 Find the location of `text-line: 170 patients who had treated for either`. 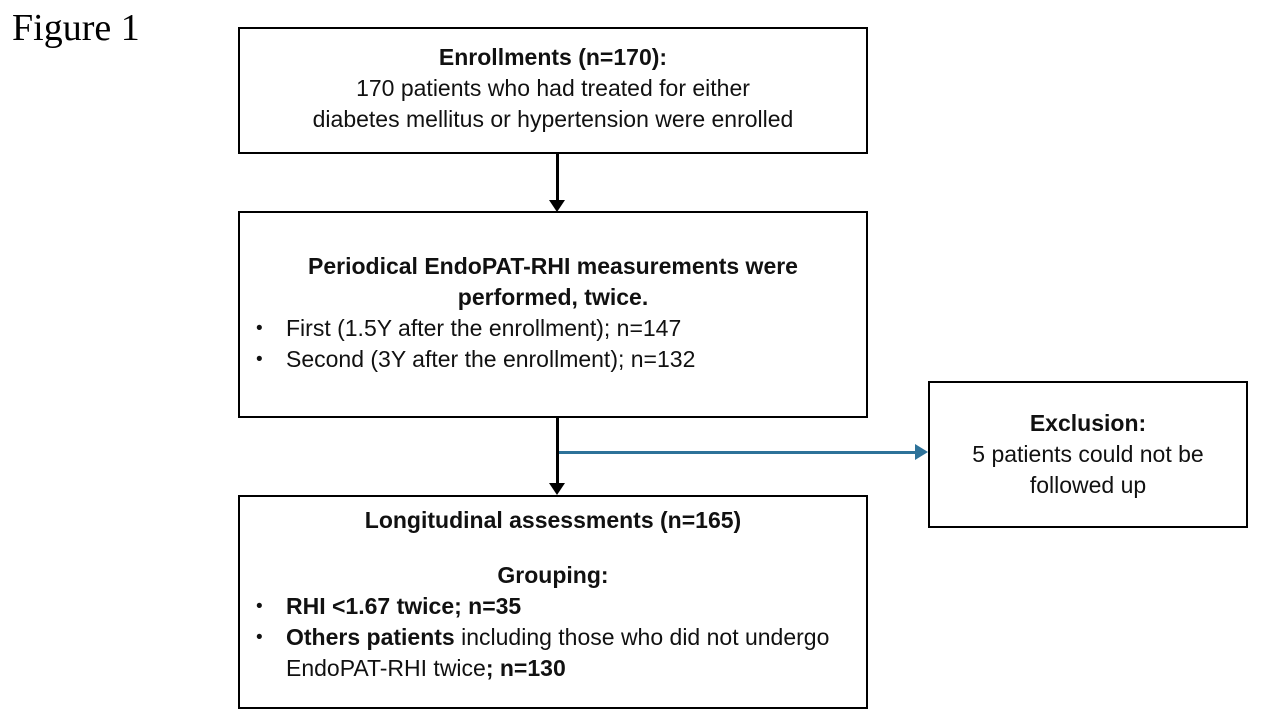

text-line: 170 patients who had treated for either is located at coordinates (553, 88).